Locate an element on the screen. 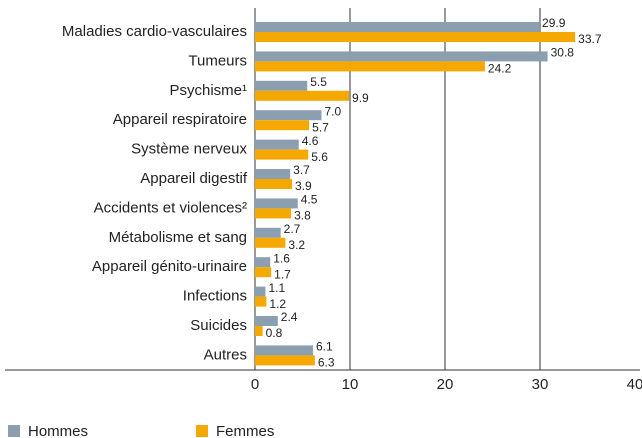 Image resolution: width=642 pixels, height=438 pixels. value-label: 5.6 is located at coordinates (319, 157).